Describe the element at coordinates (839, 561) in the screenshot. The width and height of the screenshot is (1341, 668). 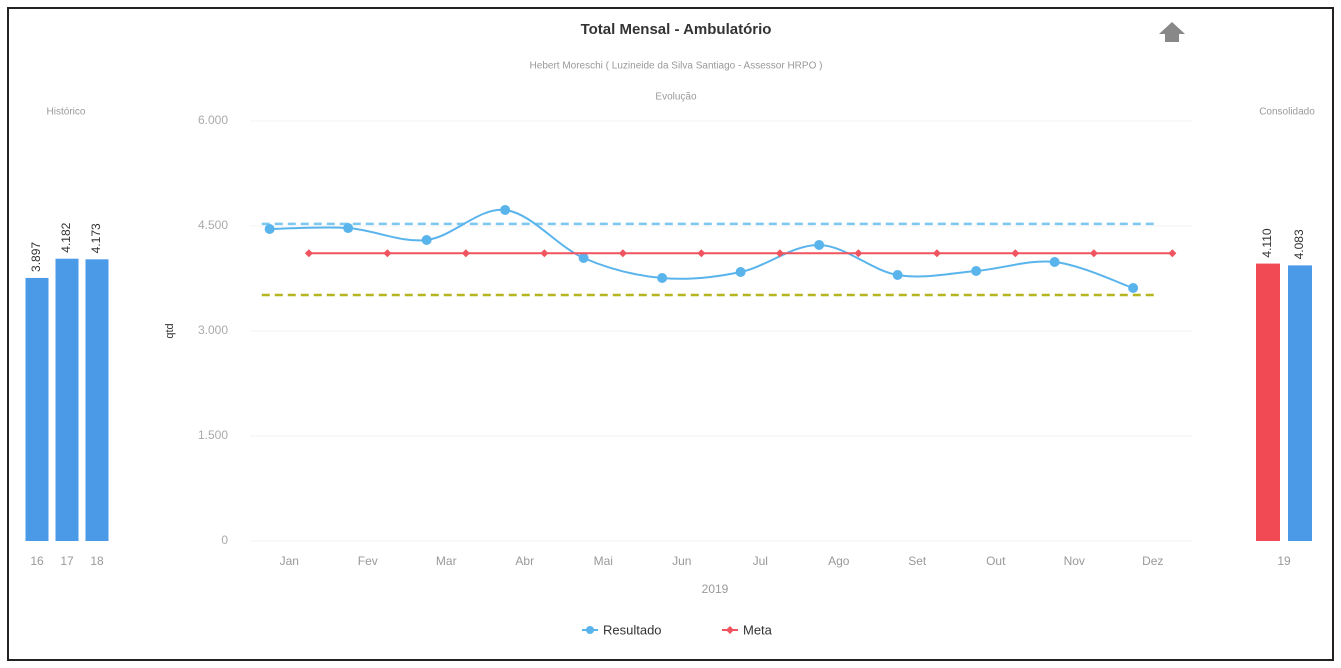
I see `x-tick-label: Ago` at that location.